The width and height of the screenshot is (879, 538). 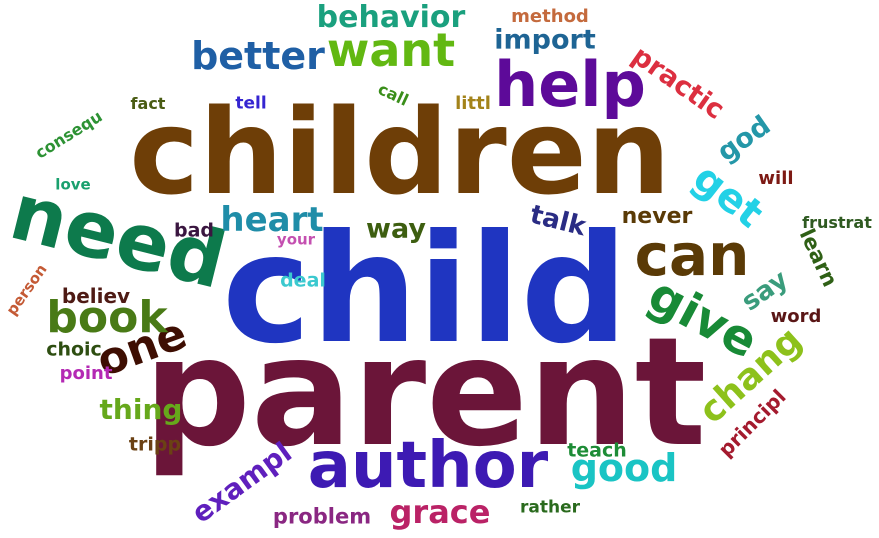 What do you see at coordinates (818, 258) in the screenshot?
I see `word-learn: learn` at bounding box center [818, 258].